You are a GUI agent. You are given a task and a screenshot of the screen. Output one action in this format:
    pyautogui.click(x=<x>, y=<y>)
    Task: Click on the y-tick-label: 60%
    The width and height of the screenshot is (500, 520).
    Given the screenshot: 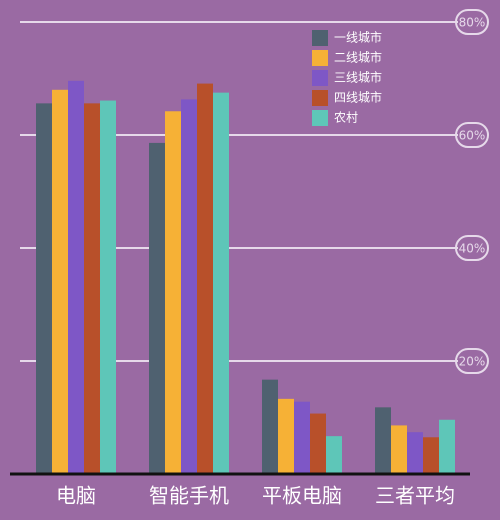 What is the action you would take?
    pyautogui.click(x=472, y=136)
    